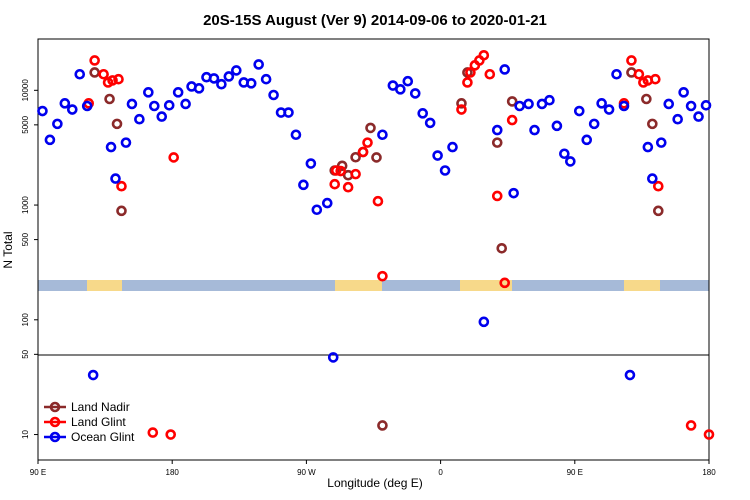 The height and width of the screenshot is (500, 750). Describe the element at coordinates (100, 407) in the screenshot. I see `legend-label: Land Nadir` at that location.